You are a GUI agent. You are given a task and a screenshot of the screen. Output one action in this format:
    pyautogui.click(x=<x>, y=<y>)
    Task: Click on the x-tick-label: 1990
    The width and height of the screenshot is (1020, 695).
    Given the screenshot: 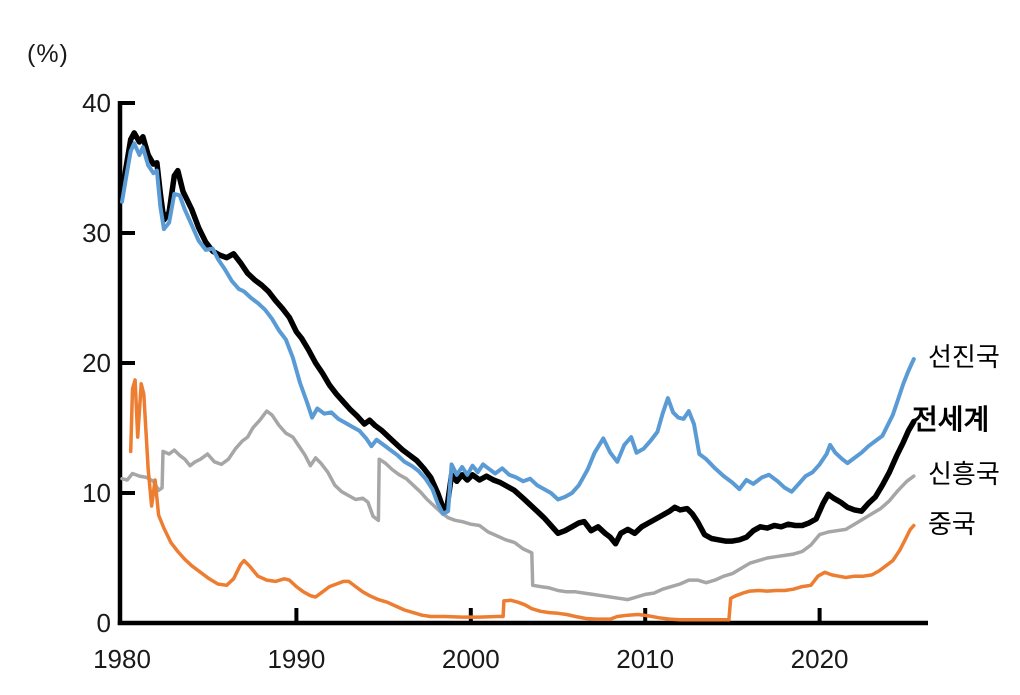 What is the action you would take?
    pyautogui.click(x=296, y=659)
    